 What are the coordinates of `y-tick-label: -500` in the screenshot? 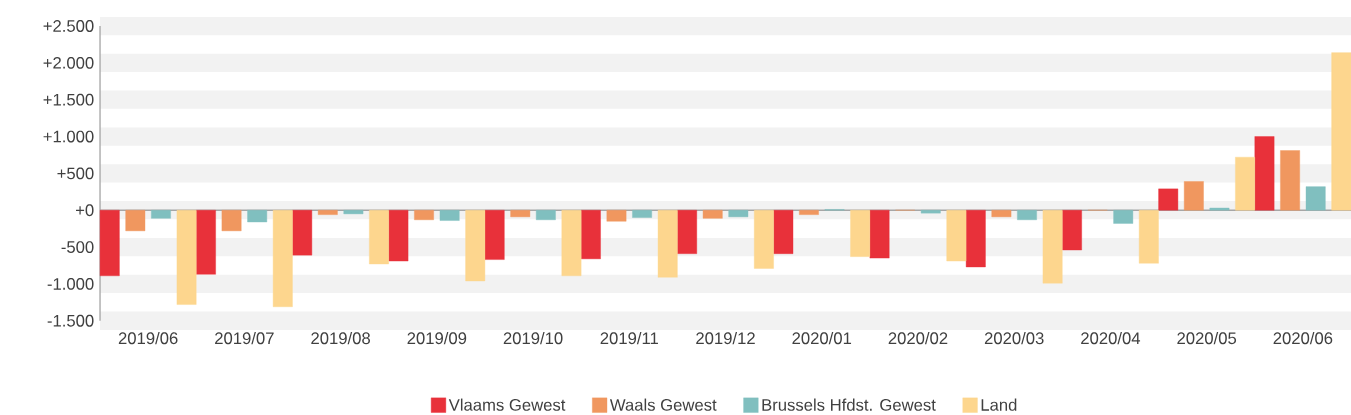 It's located at (77, 247).